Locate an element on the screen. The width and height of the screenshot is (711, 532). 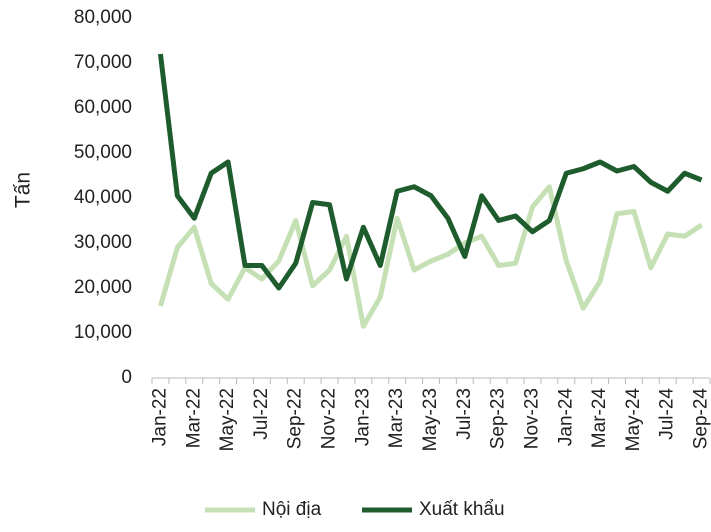
y-tick-label: 70,000 is located at coordinates (103, 62).